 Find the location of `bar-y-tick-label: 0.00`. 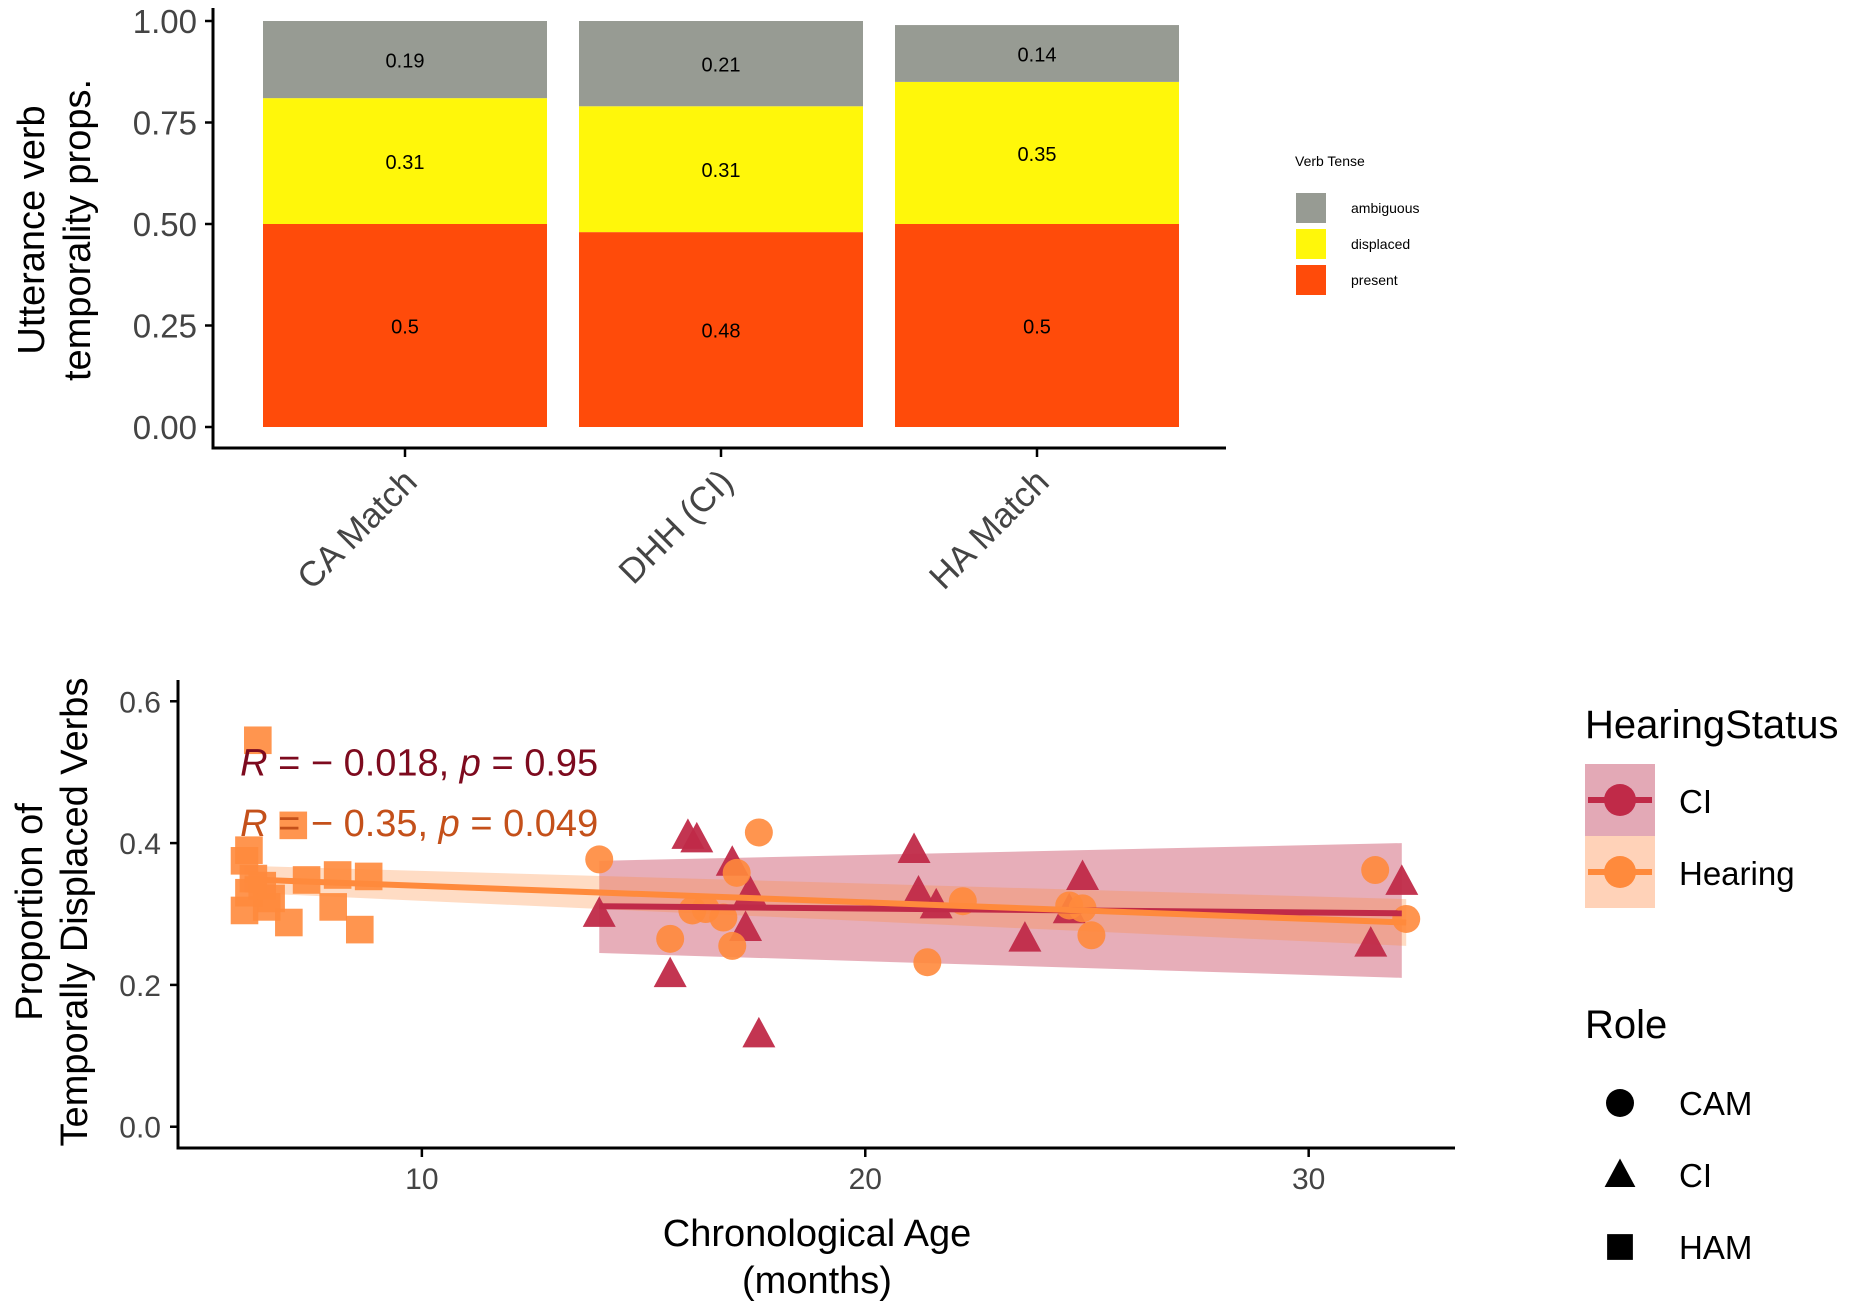

bar-y-tick-label: 0.00 is located at coordinates (165, 427).